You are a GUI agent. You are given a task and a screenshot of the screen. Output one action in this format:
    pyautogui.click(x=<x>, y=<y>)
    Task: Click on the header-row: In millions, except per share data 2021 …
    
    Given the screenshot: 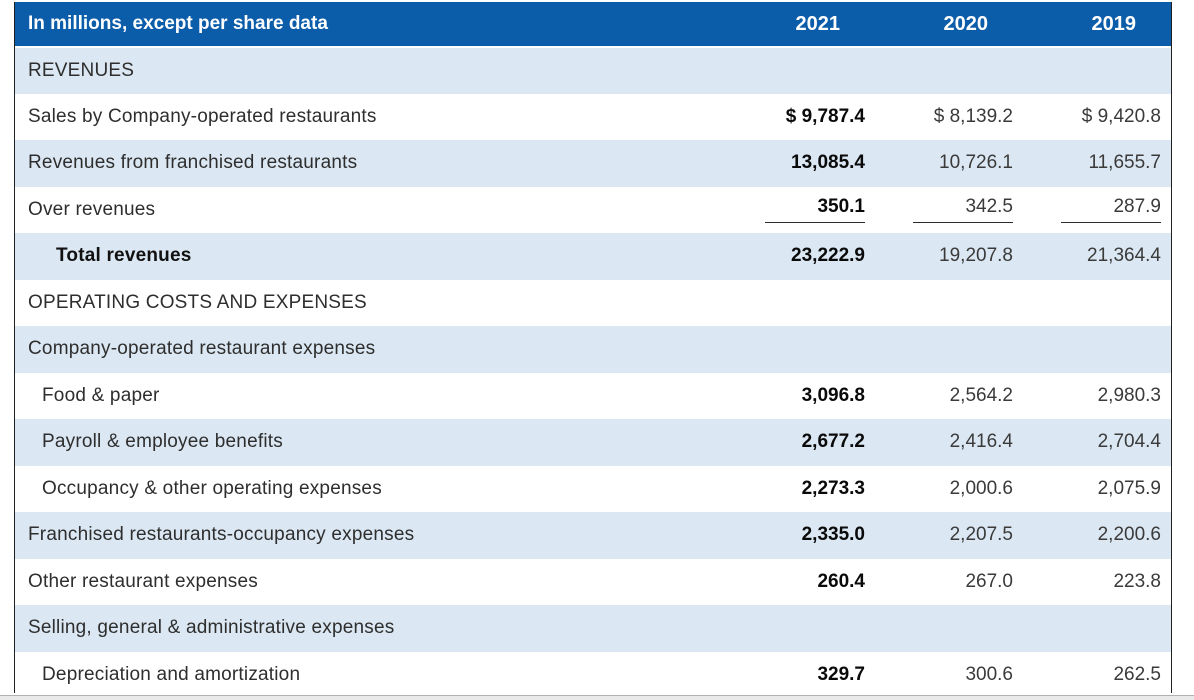 What is the action you would take?
    pyautogui.click(x=593, y=25)
    